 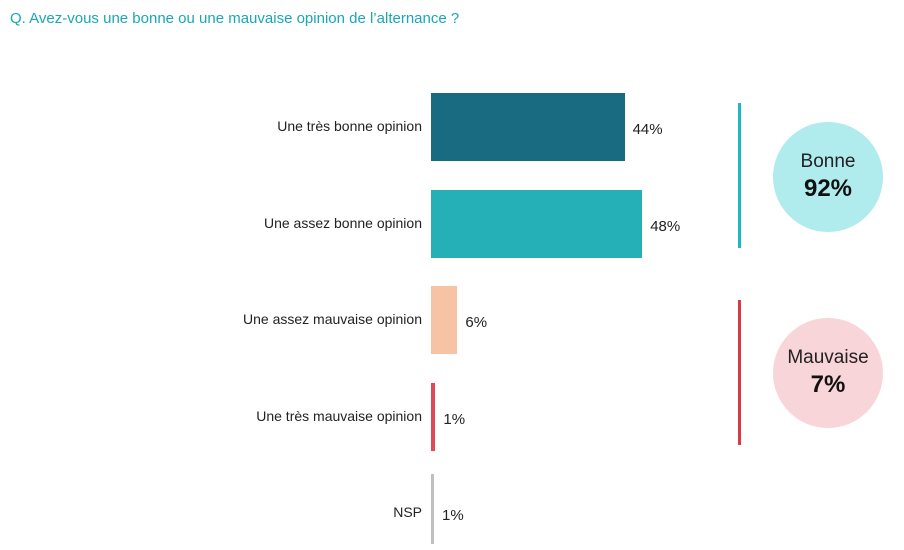 What do you see at coordinates (828, 384) in the screenshot?
I see `mauvaise-total-value: 7%` at bounding box center [828, 384].